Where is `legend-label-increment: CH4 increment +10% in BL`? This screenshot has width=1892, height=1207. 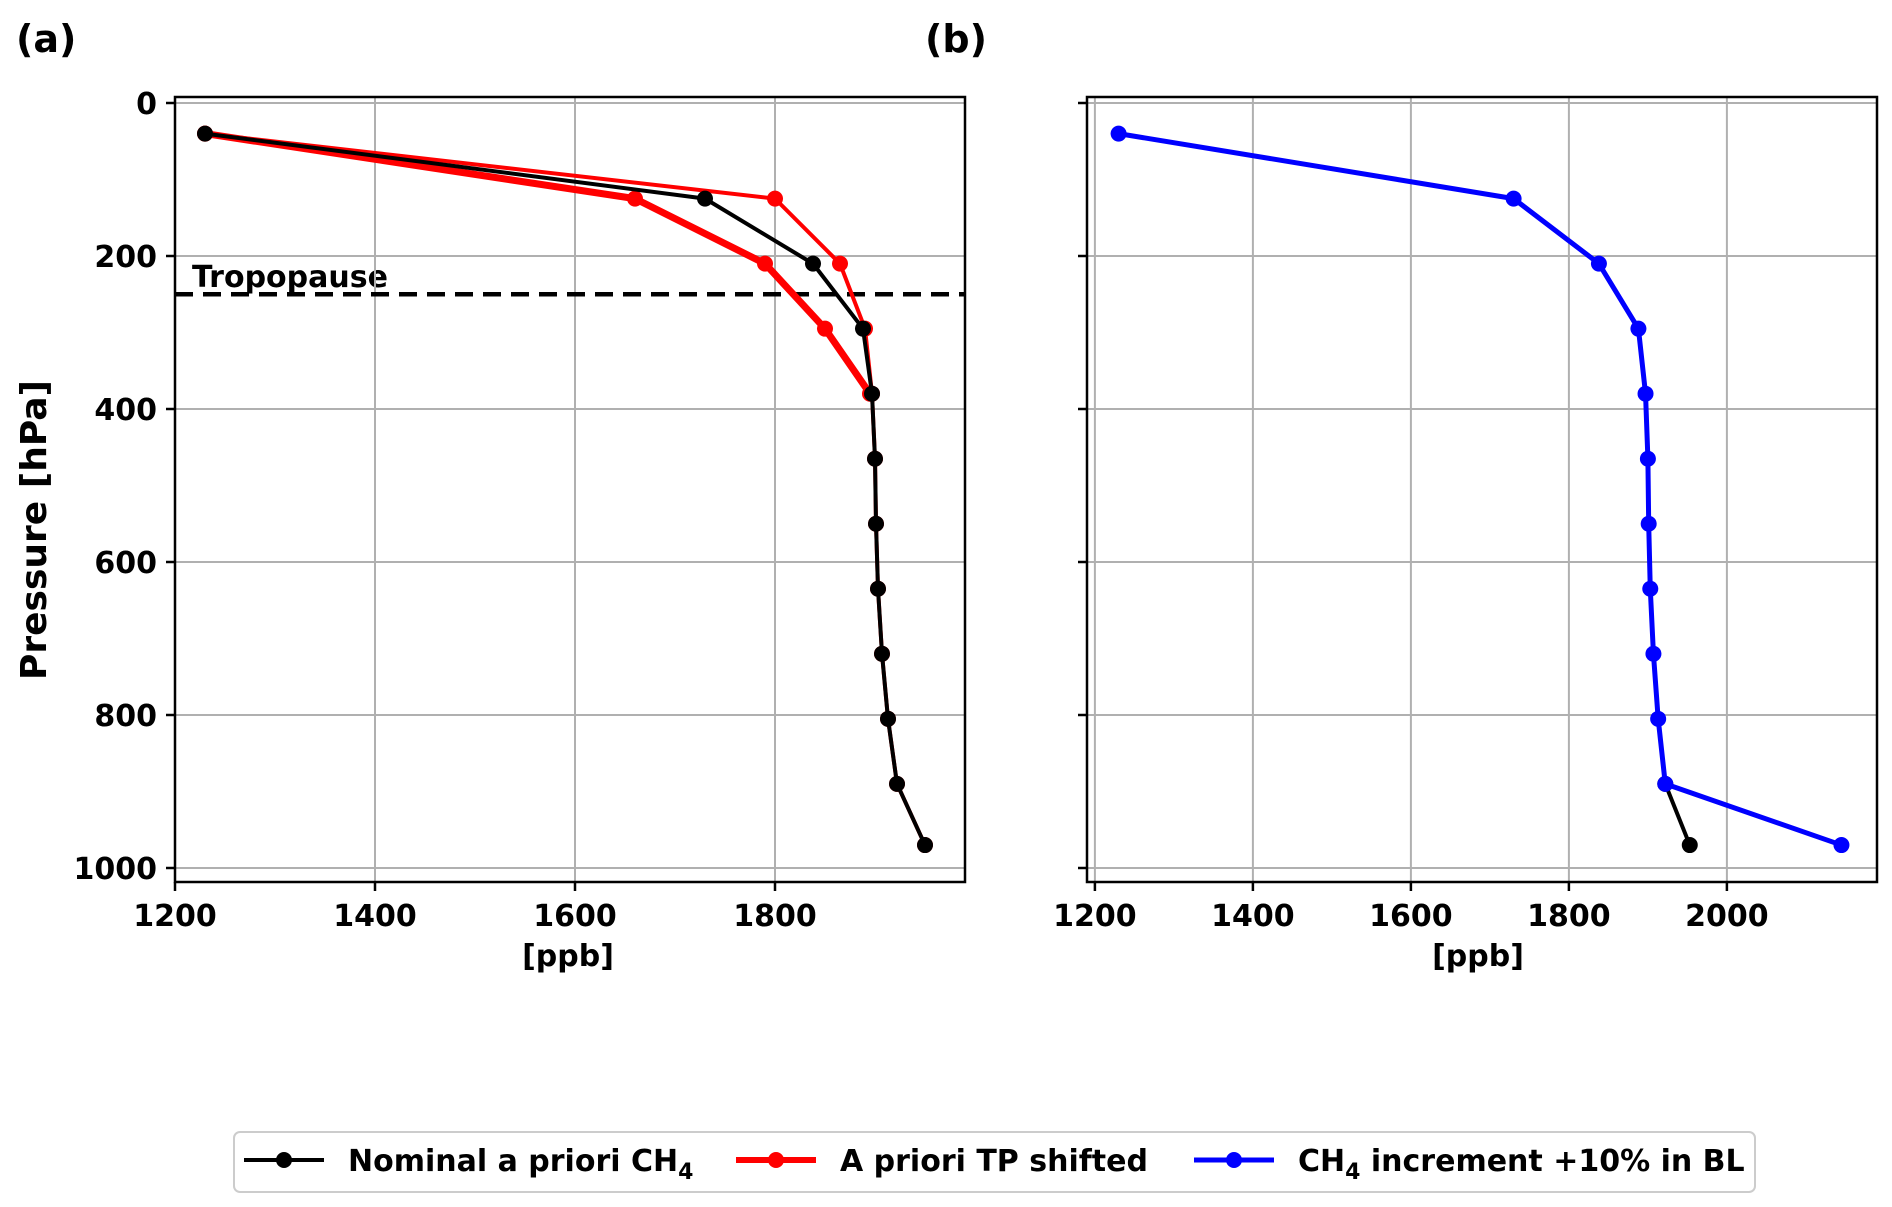
legend-label-increment: CH4 increment +10% in BL is located at coordinates (1521, 1164).